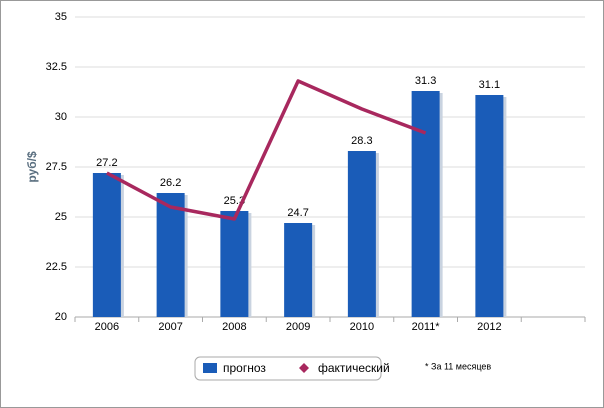 This screenshot has height=408, width=604. What do you see at coordinates (362, 327) in the screenshot?
I see `x-tick-label: 2010` at bounding box center [362, 327].